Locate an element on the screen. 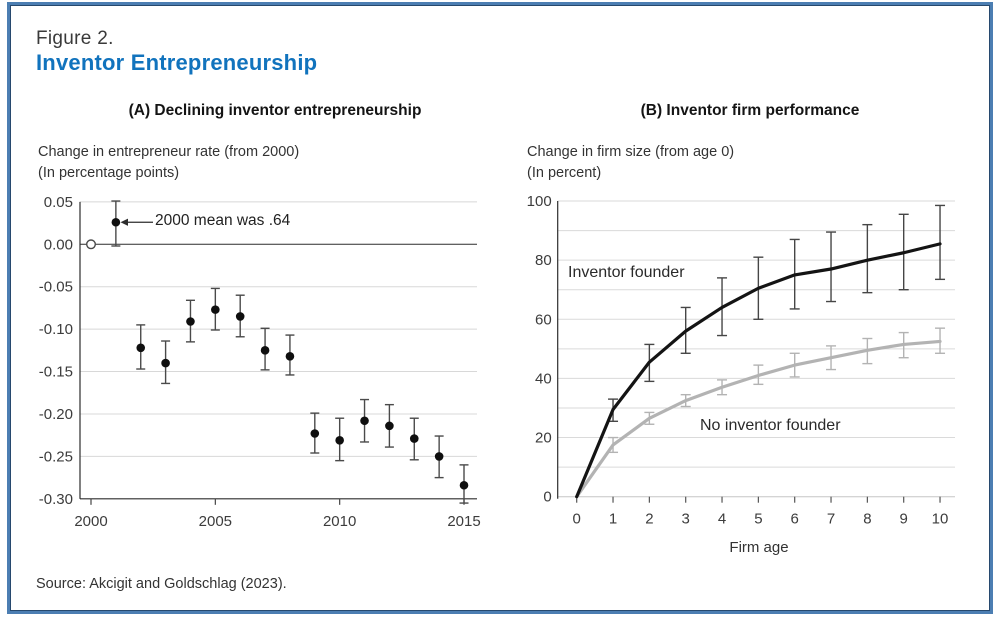 The height and width of the screenshot is (621, 1000). panel-a-y-tick-label: 0.05 is located at coordinates (58, 202).